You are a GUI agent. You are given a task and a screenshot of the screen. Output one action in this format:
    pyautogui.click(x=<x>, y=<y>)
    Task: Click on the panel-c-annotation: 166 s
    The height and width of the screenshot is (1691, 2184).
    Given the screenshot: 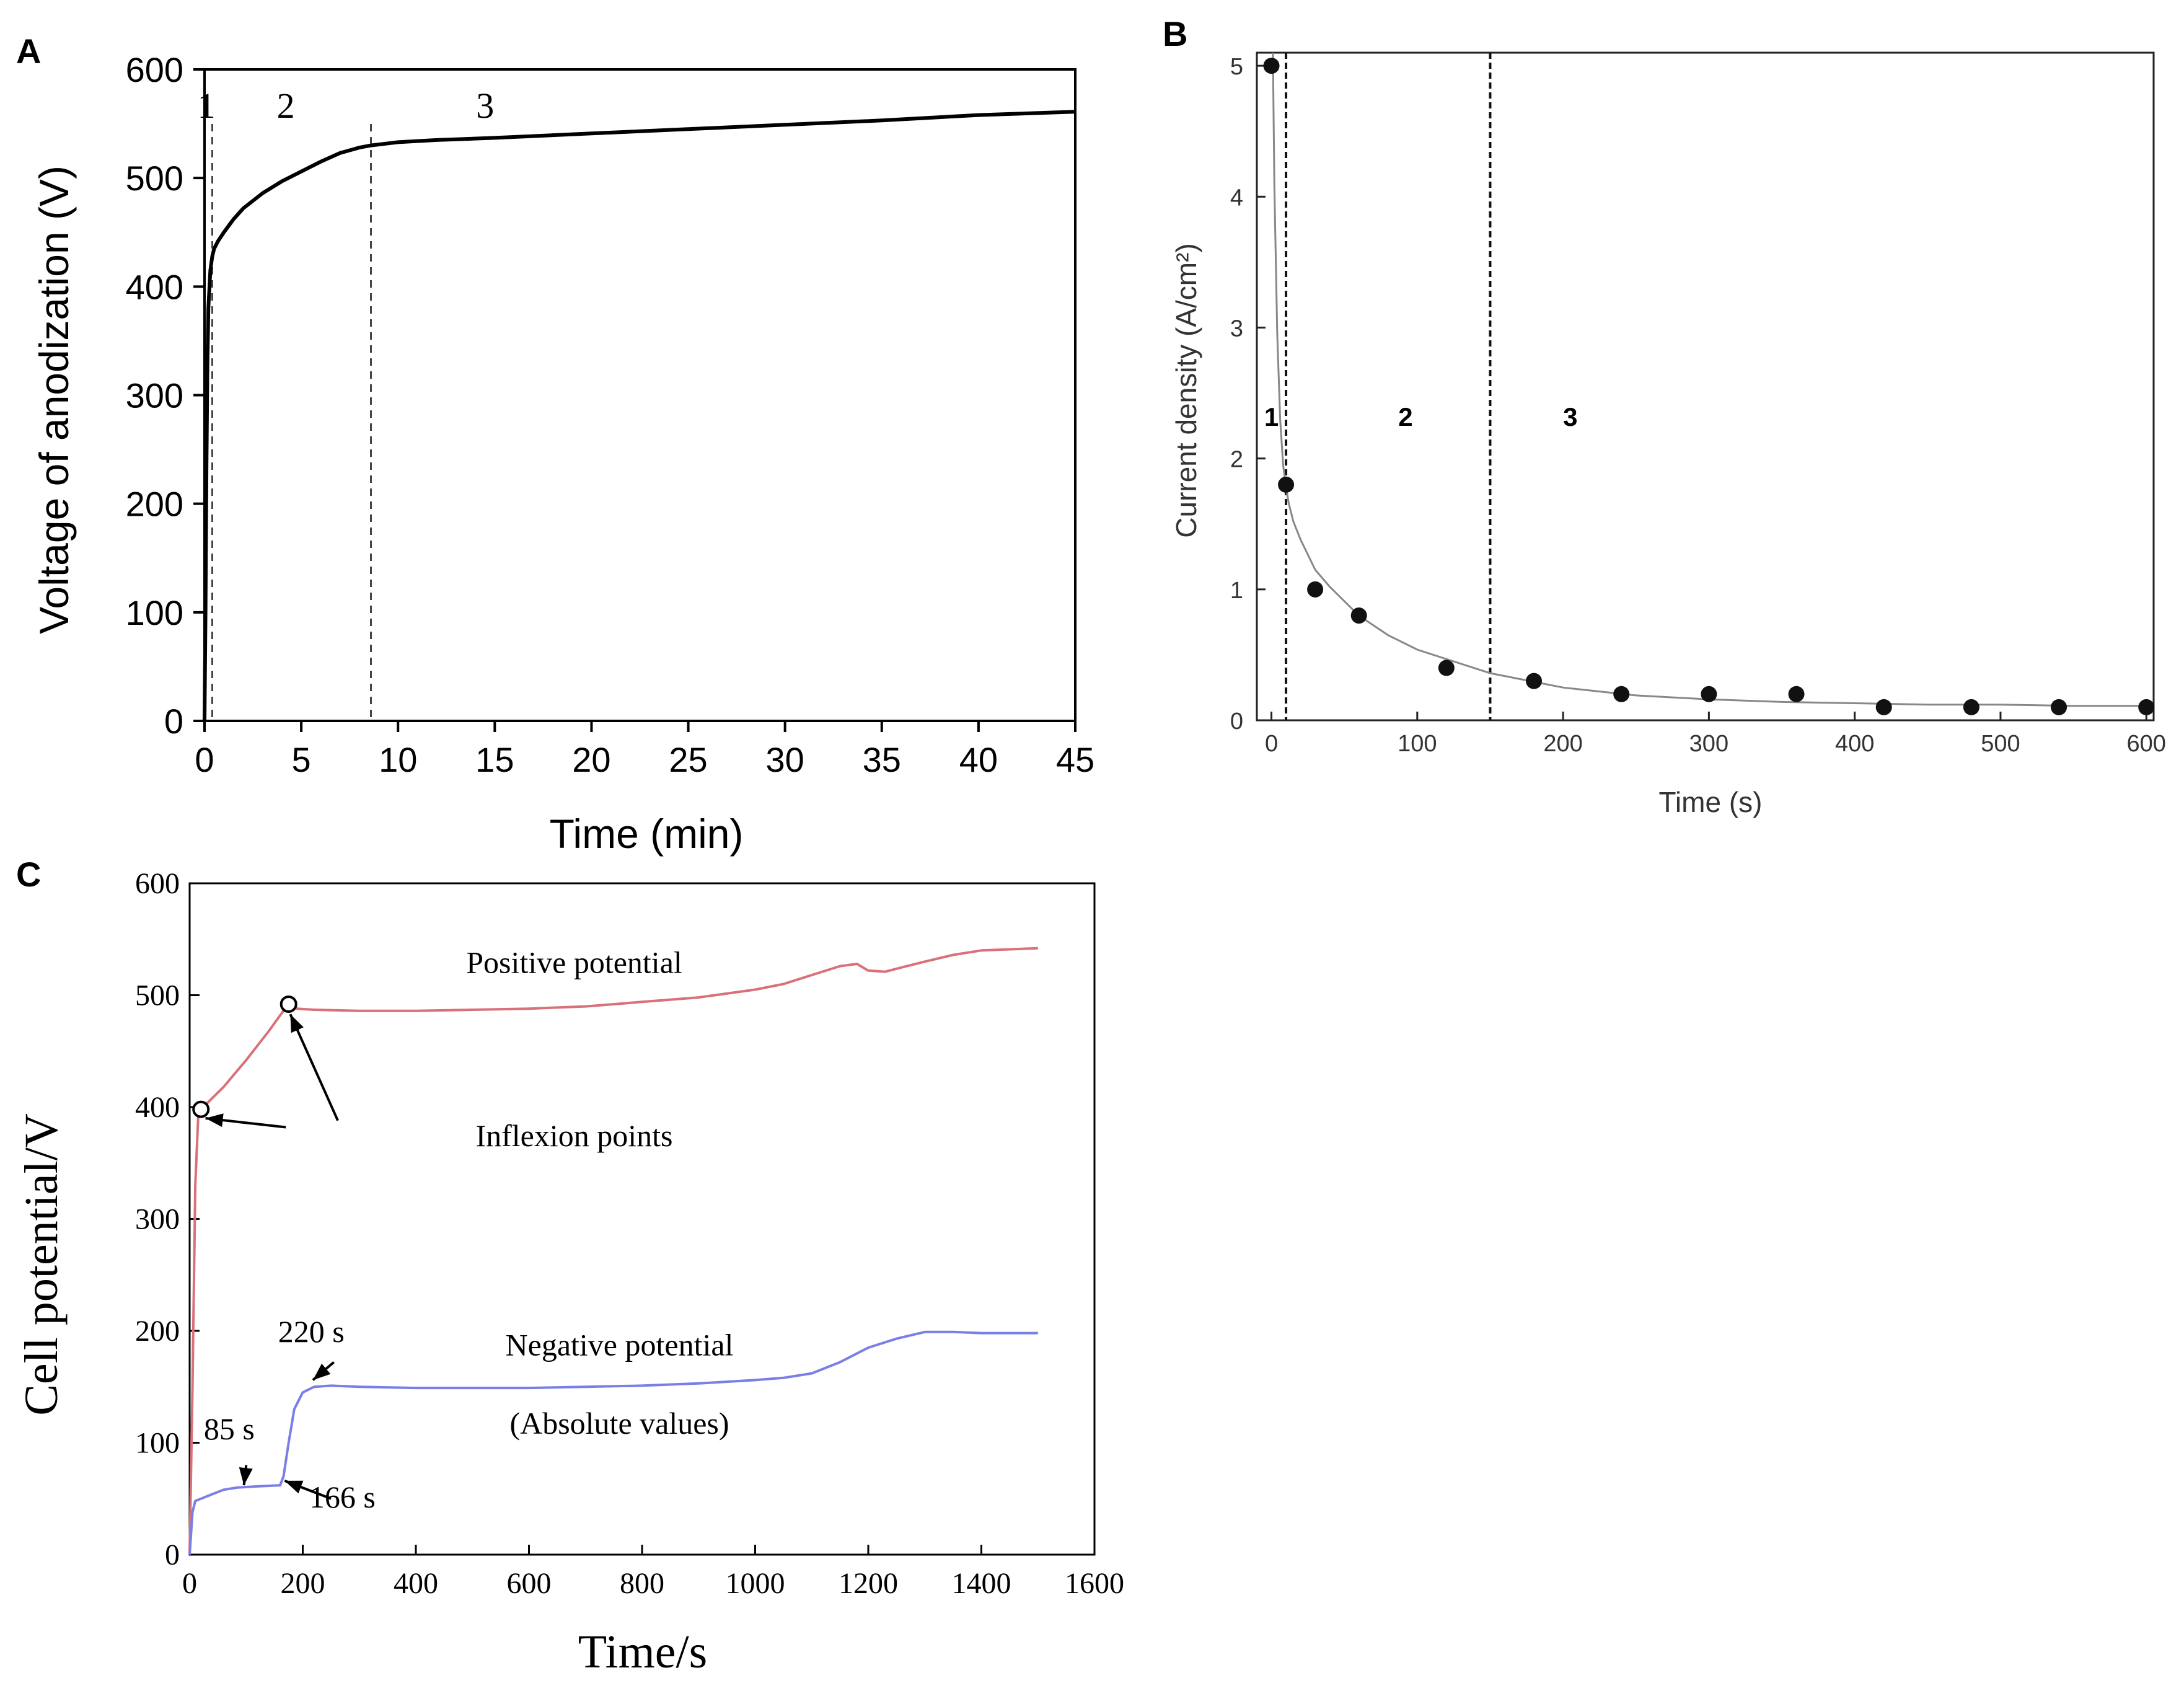 What is the action you would take?
    pyautogui.click(x=342, y=1497)
    